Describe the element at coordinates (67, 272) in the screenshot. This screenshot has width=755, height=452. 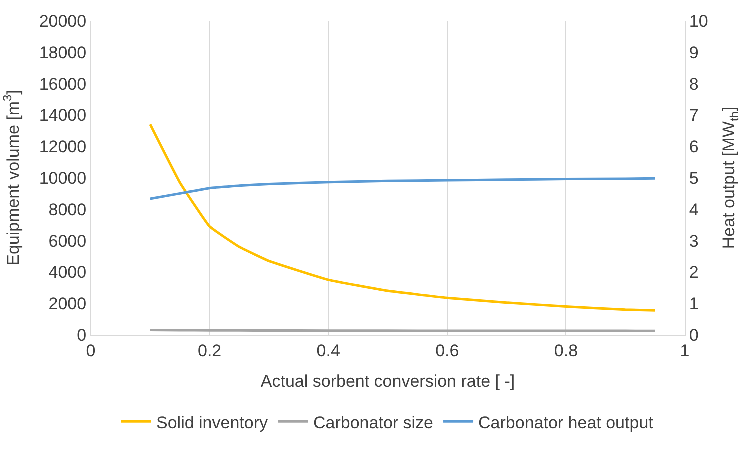
I see `y-tick-label: 4000` at that location.